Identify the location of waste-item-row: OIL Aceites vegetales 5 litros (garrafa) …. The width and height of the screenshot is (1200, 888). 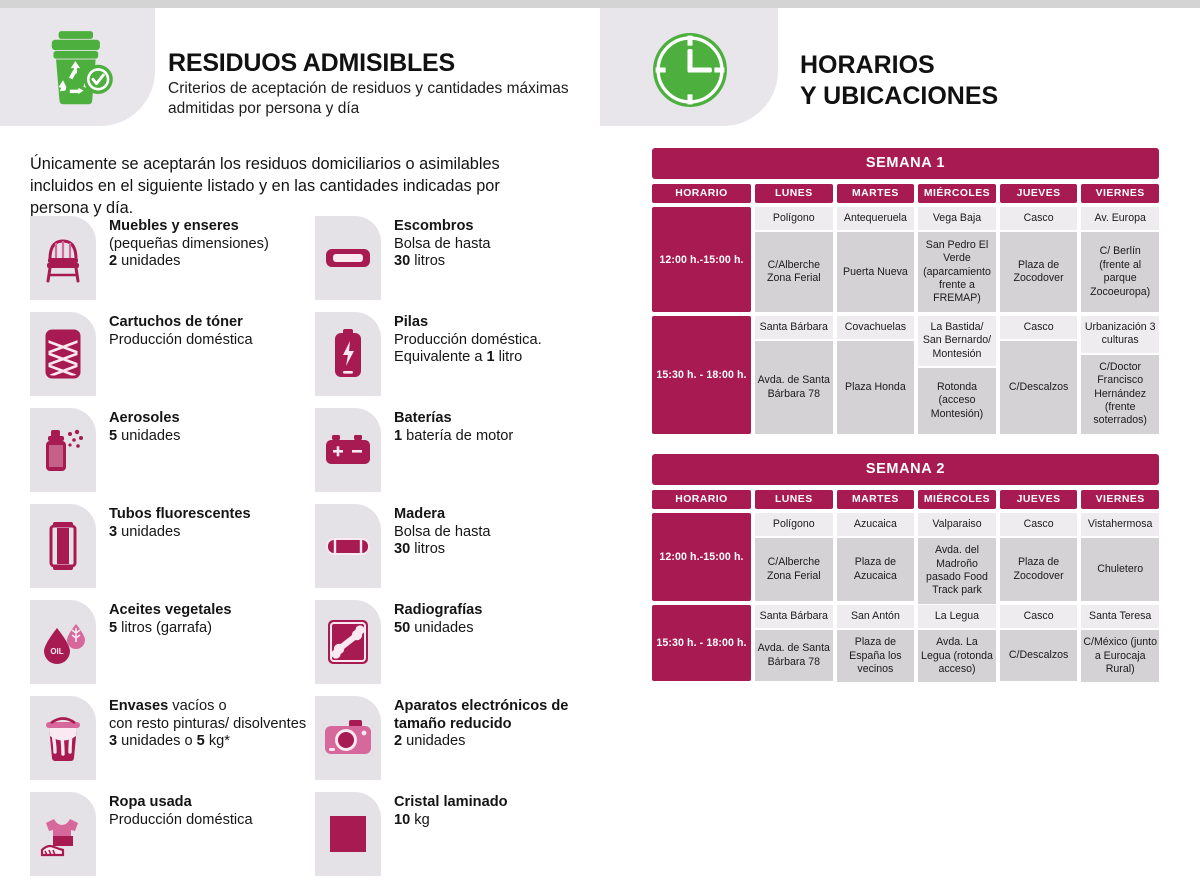
(315, 648).